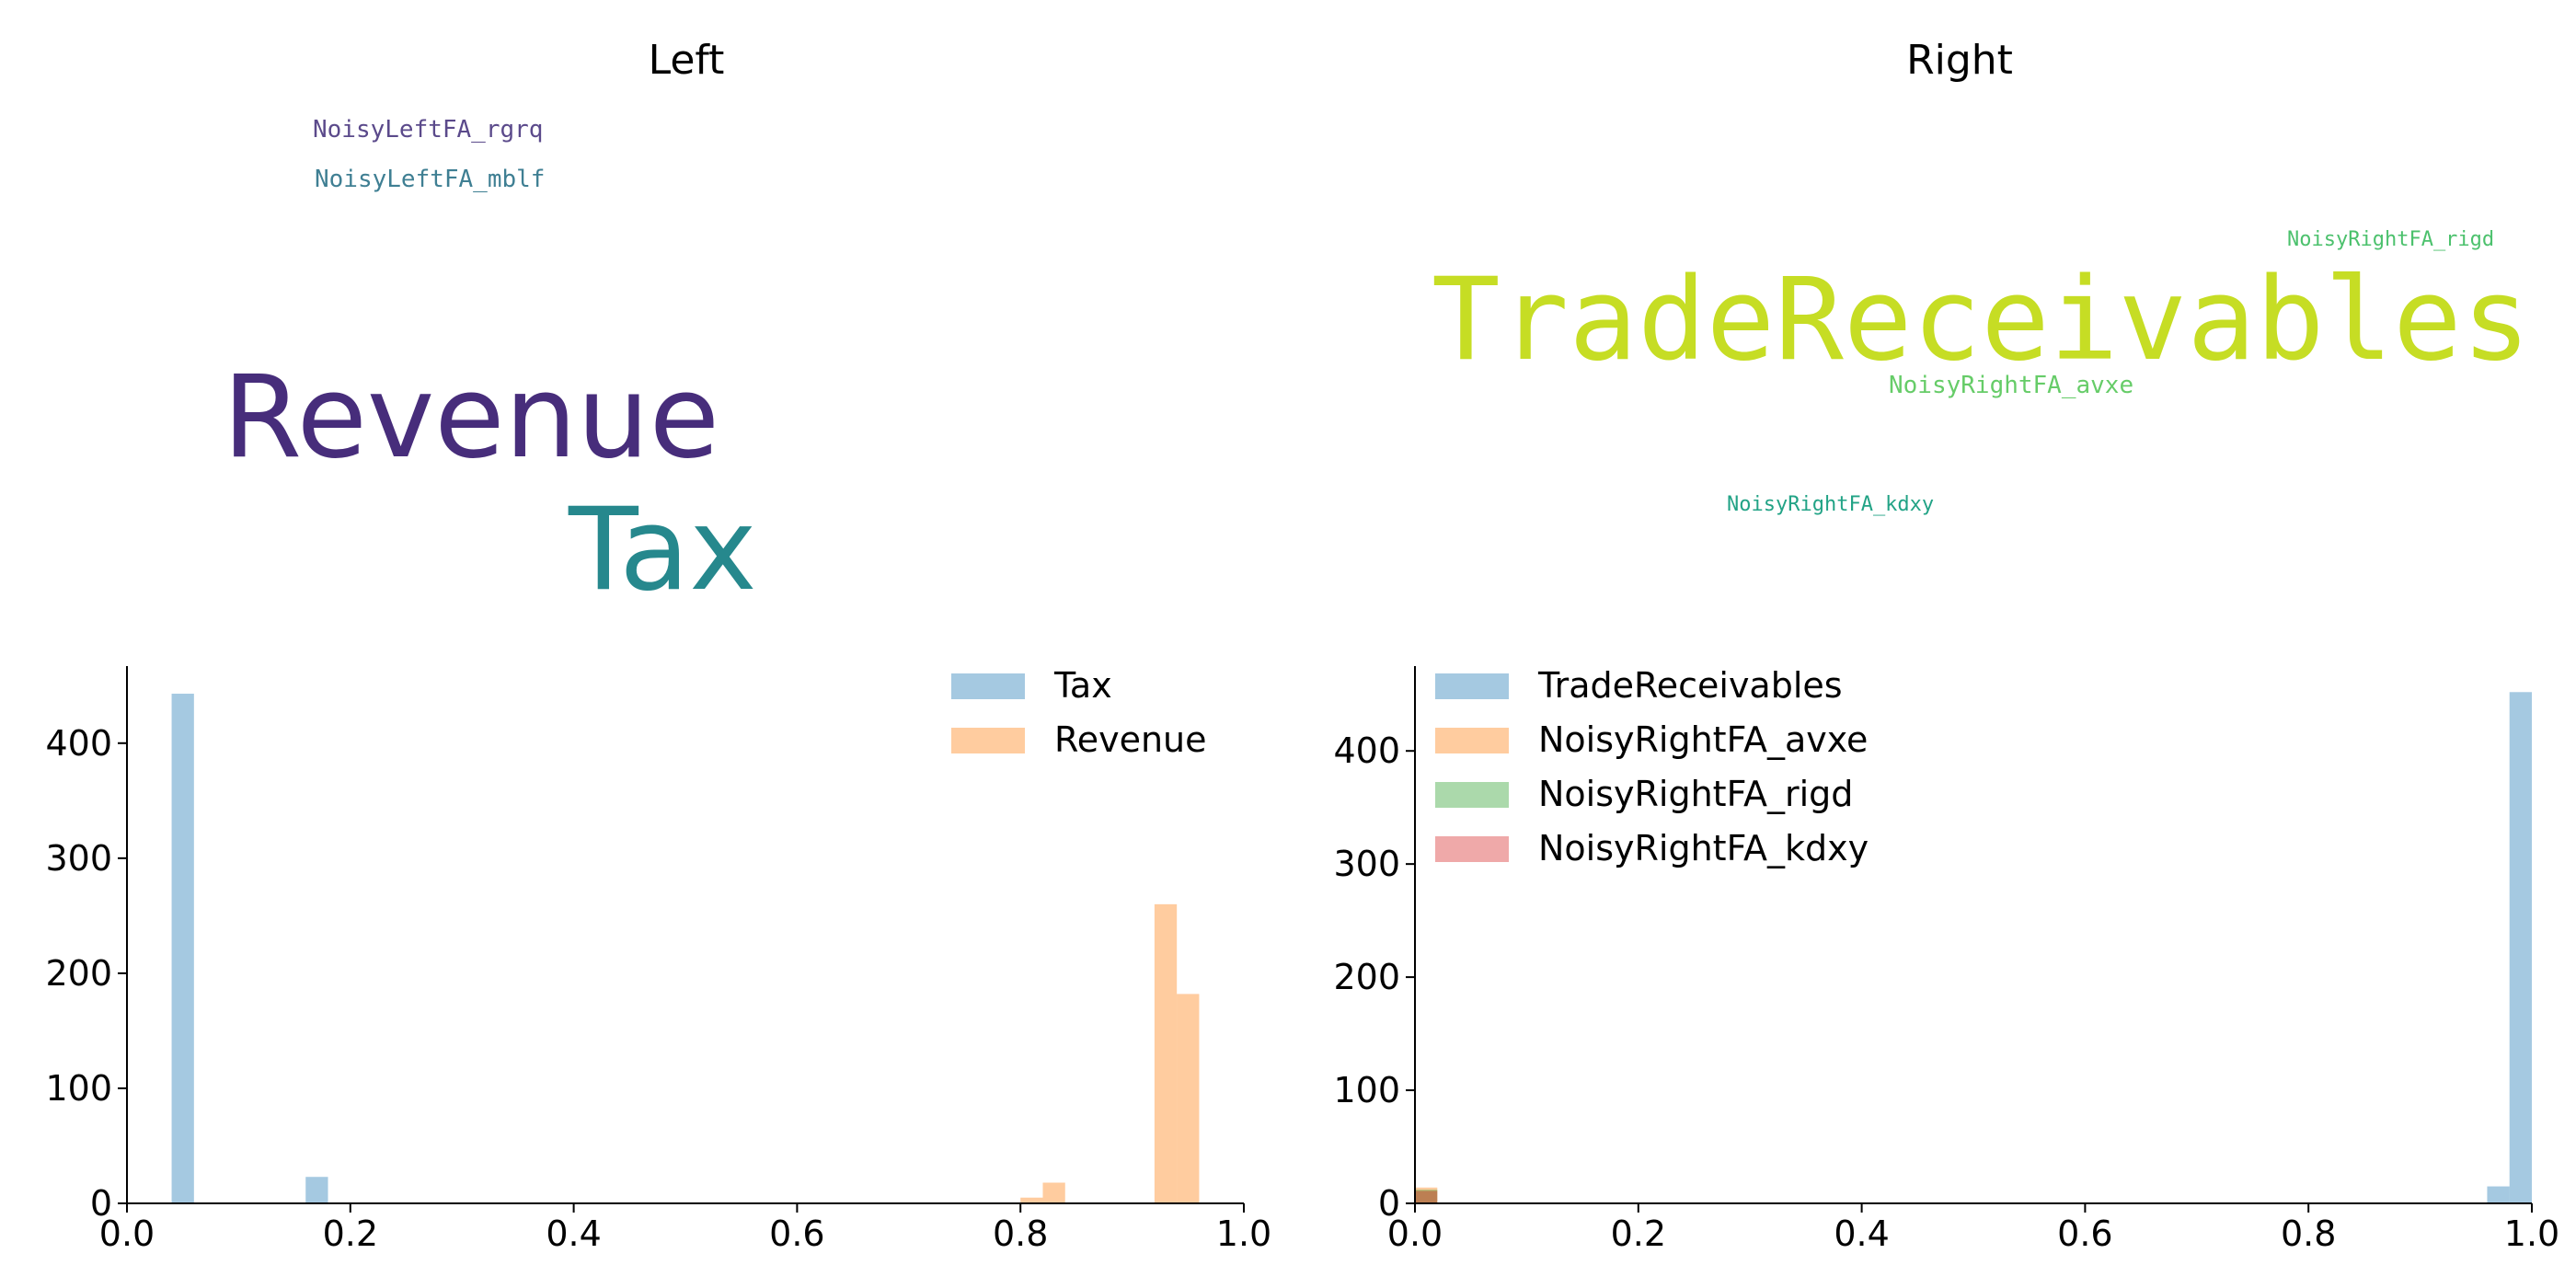 The width and height of the screenshot is (2576, 1288). I want to click on left-panel-title: Left, so click(686, 60).